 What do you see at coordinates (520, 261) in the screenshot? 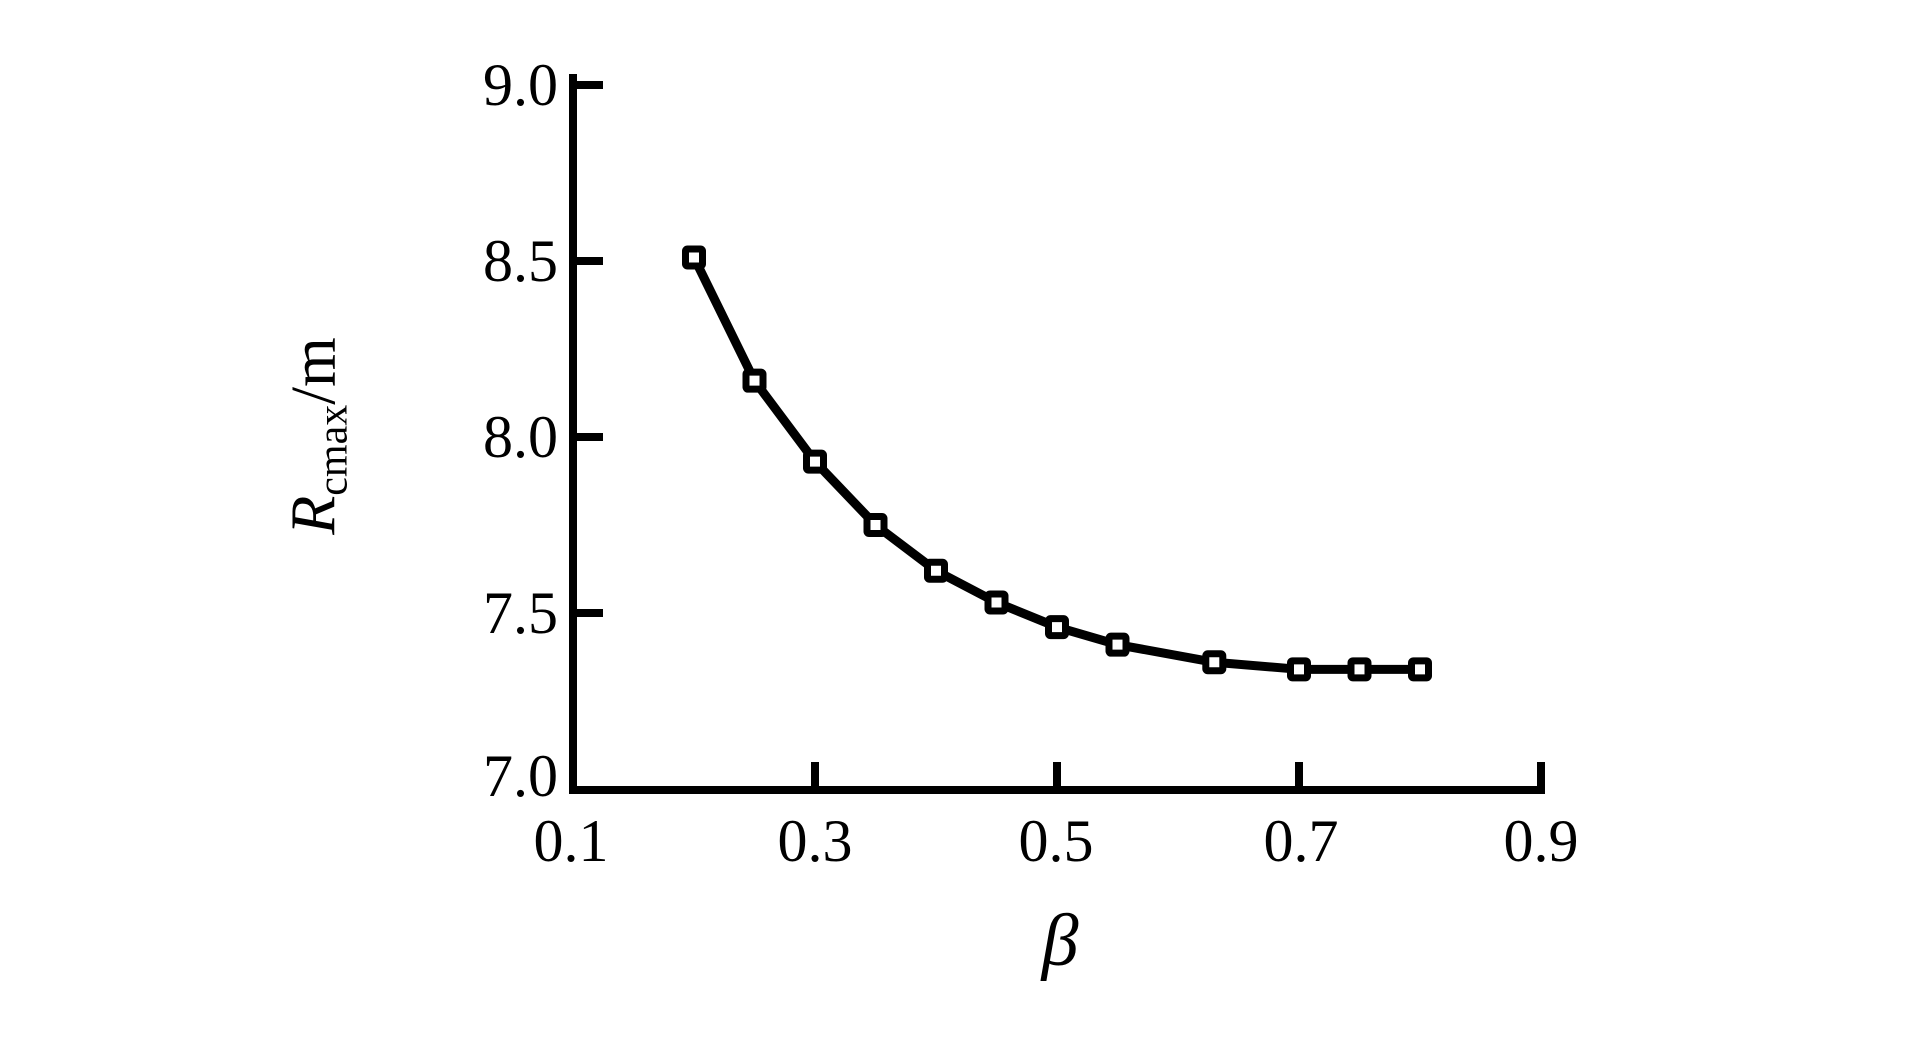
I see `y-tick-label: 8.5` at bounding box center [520, 261].